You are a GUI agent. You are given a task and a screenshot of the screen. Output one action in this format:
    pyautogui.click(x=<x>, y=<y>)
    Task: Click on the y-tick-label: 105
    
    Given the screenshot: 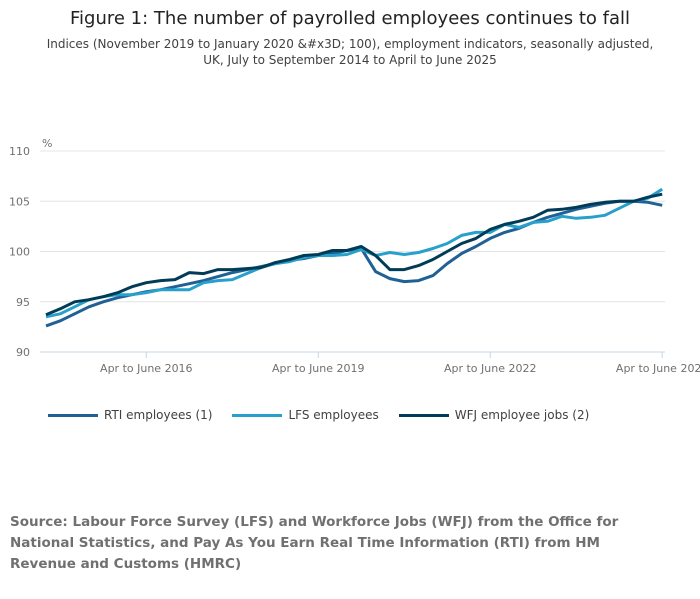 What is the action you would take?
    pyautogui.click(x=19, y=201)
    